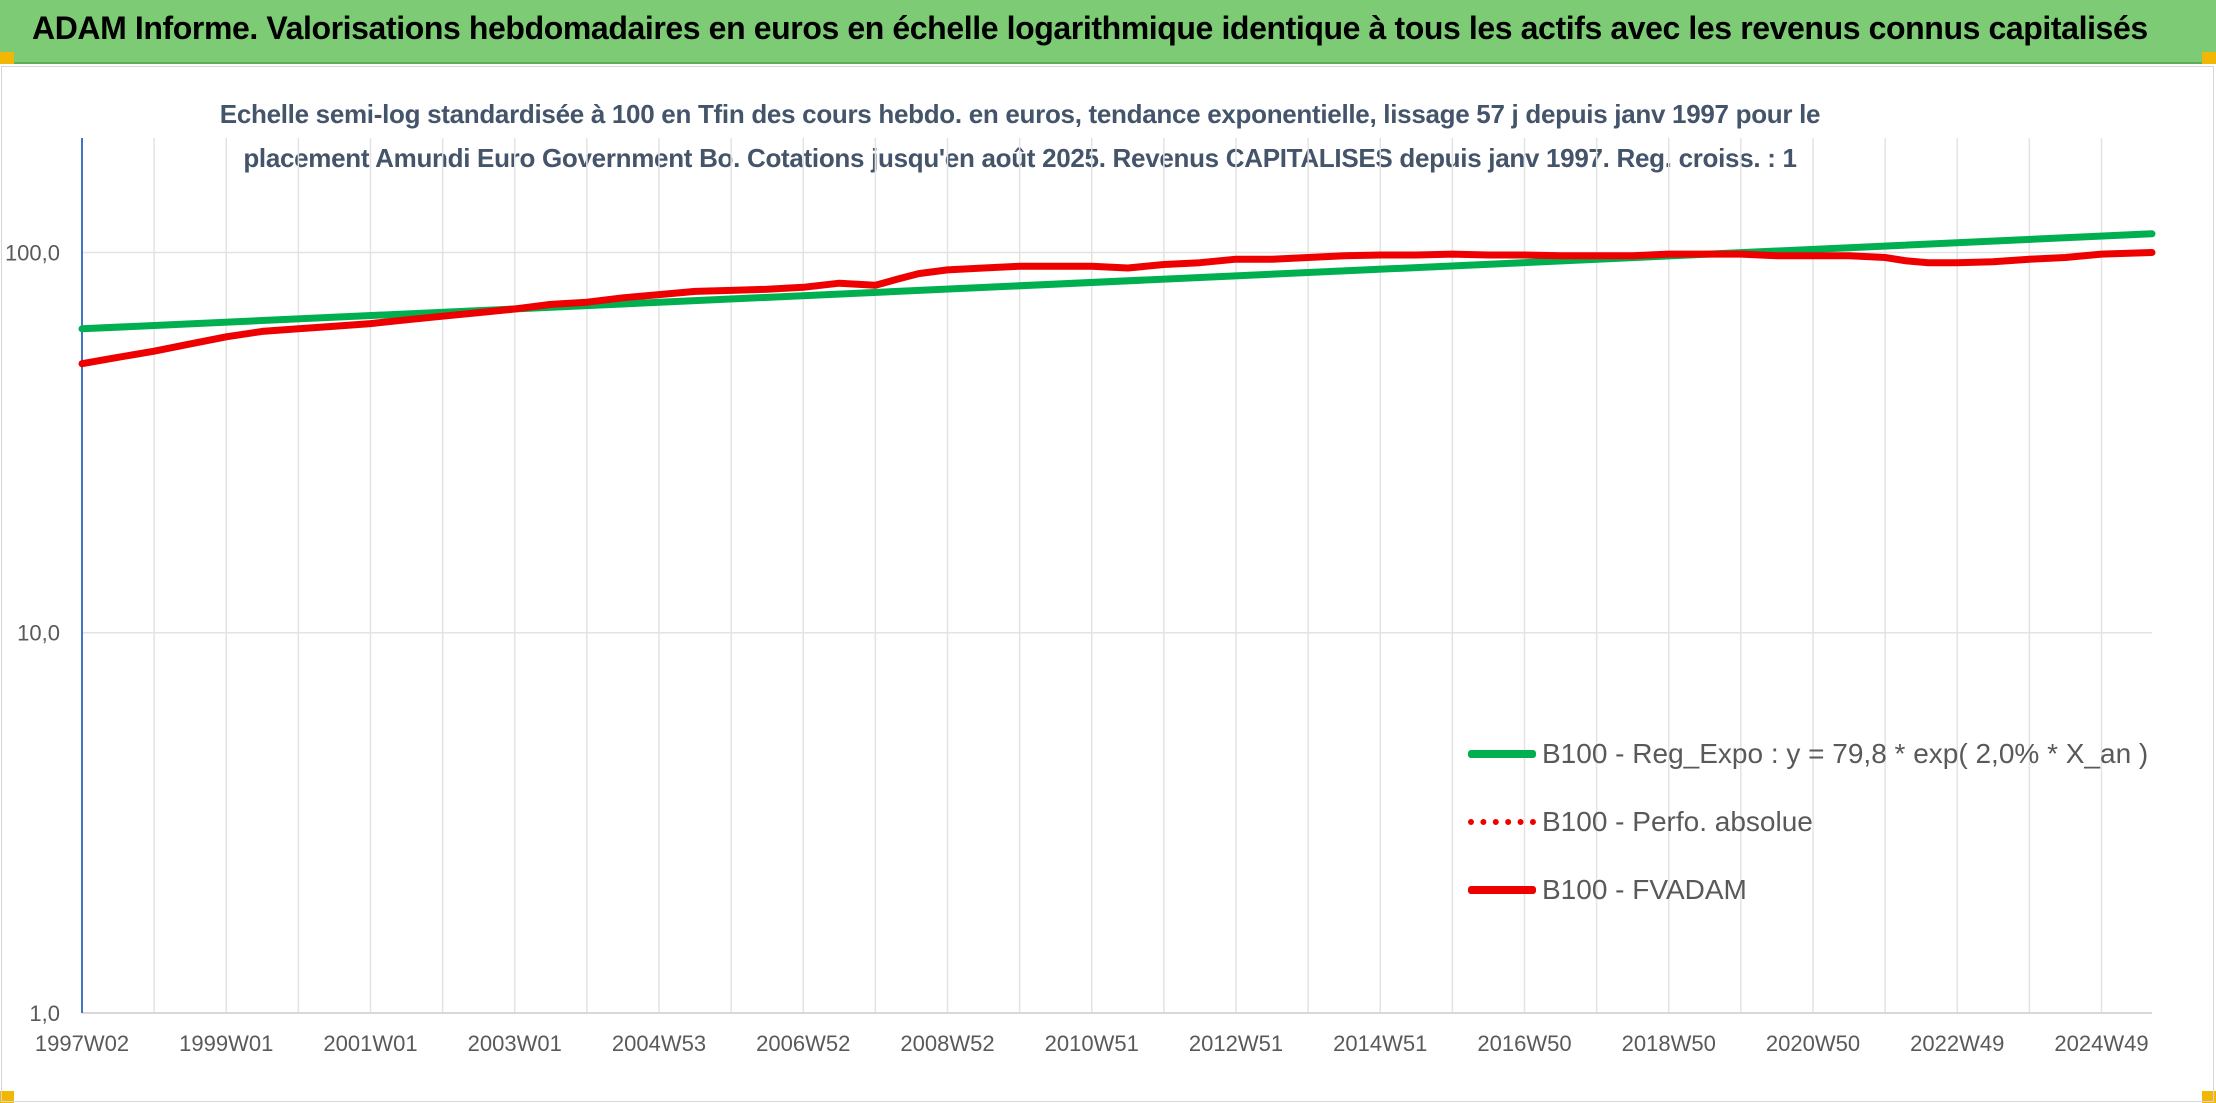  What do you see at coordinates (2101, 1043) in the screenshot?
I see `x-tick-label: 2024W49` at bounding box center [2101, 1043].